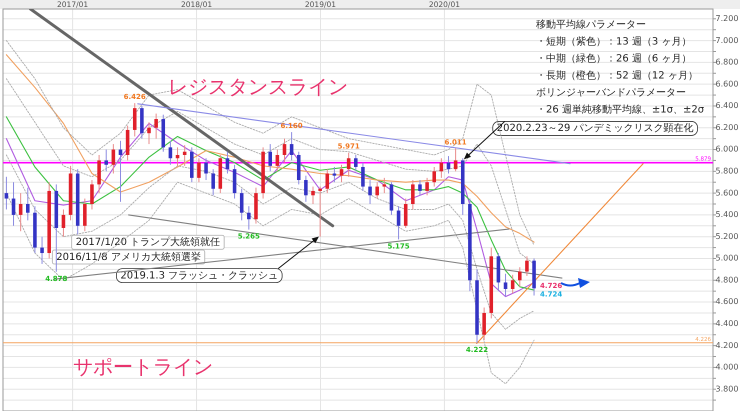 The height and width of the screenshot is (411, 740). Describe the element at coordinates (727, 345) in the screenshot. I see `y-tick-label: 4.200` at that location.